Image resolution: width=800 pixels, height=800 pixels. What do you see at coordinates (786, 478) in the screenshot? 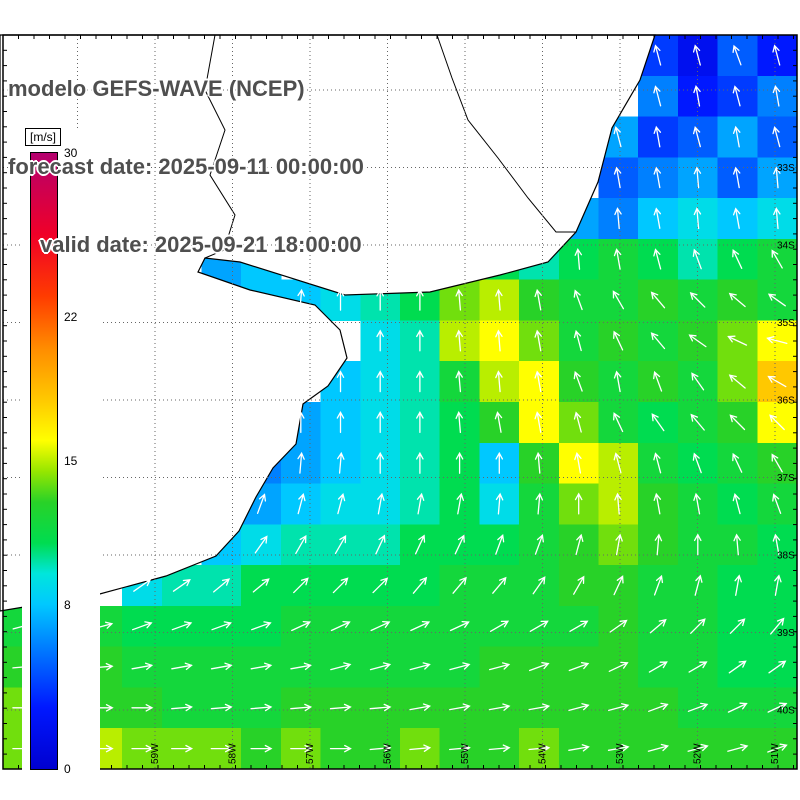
I see `lat-label: 37S` at bounding box center [786, 478].